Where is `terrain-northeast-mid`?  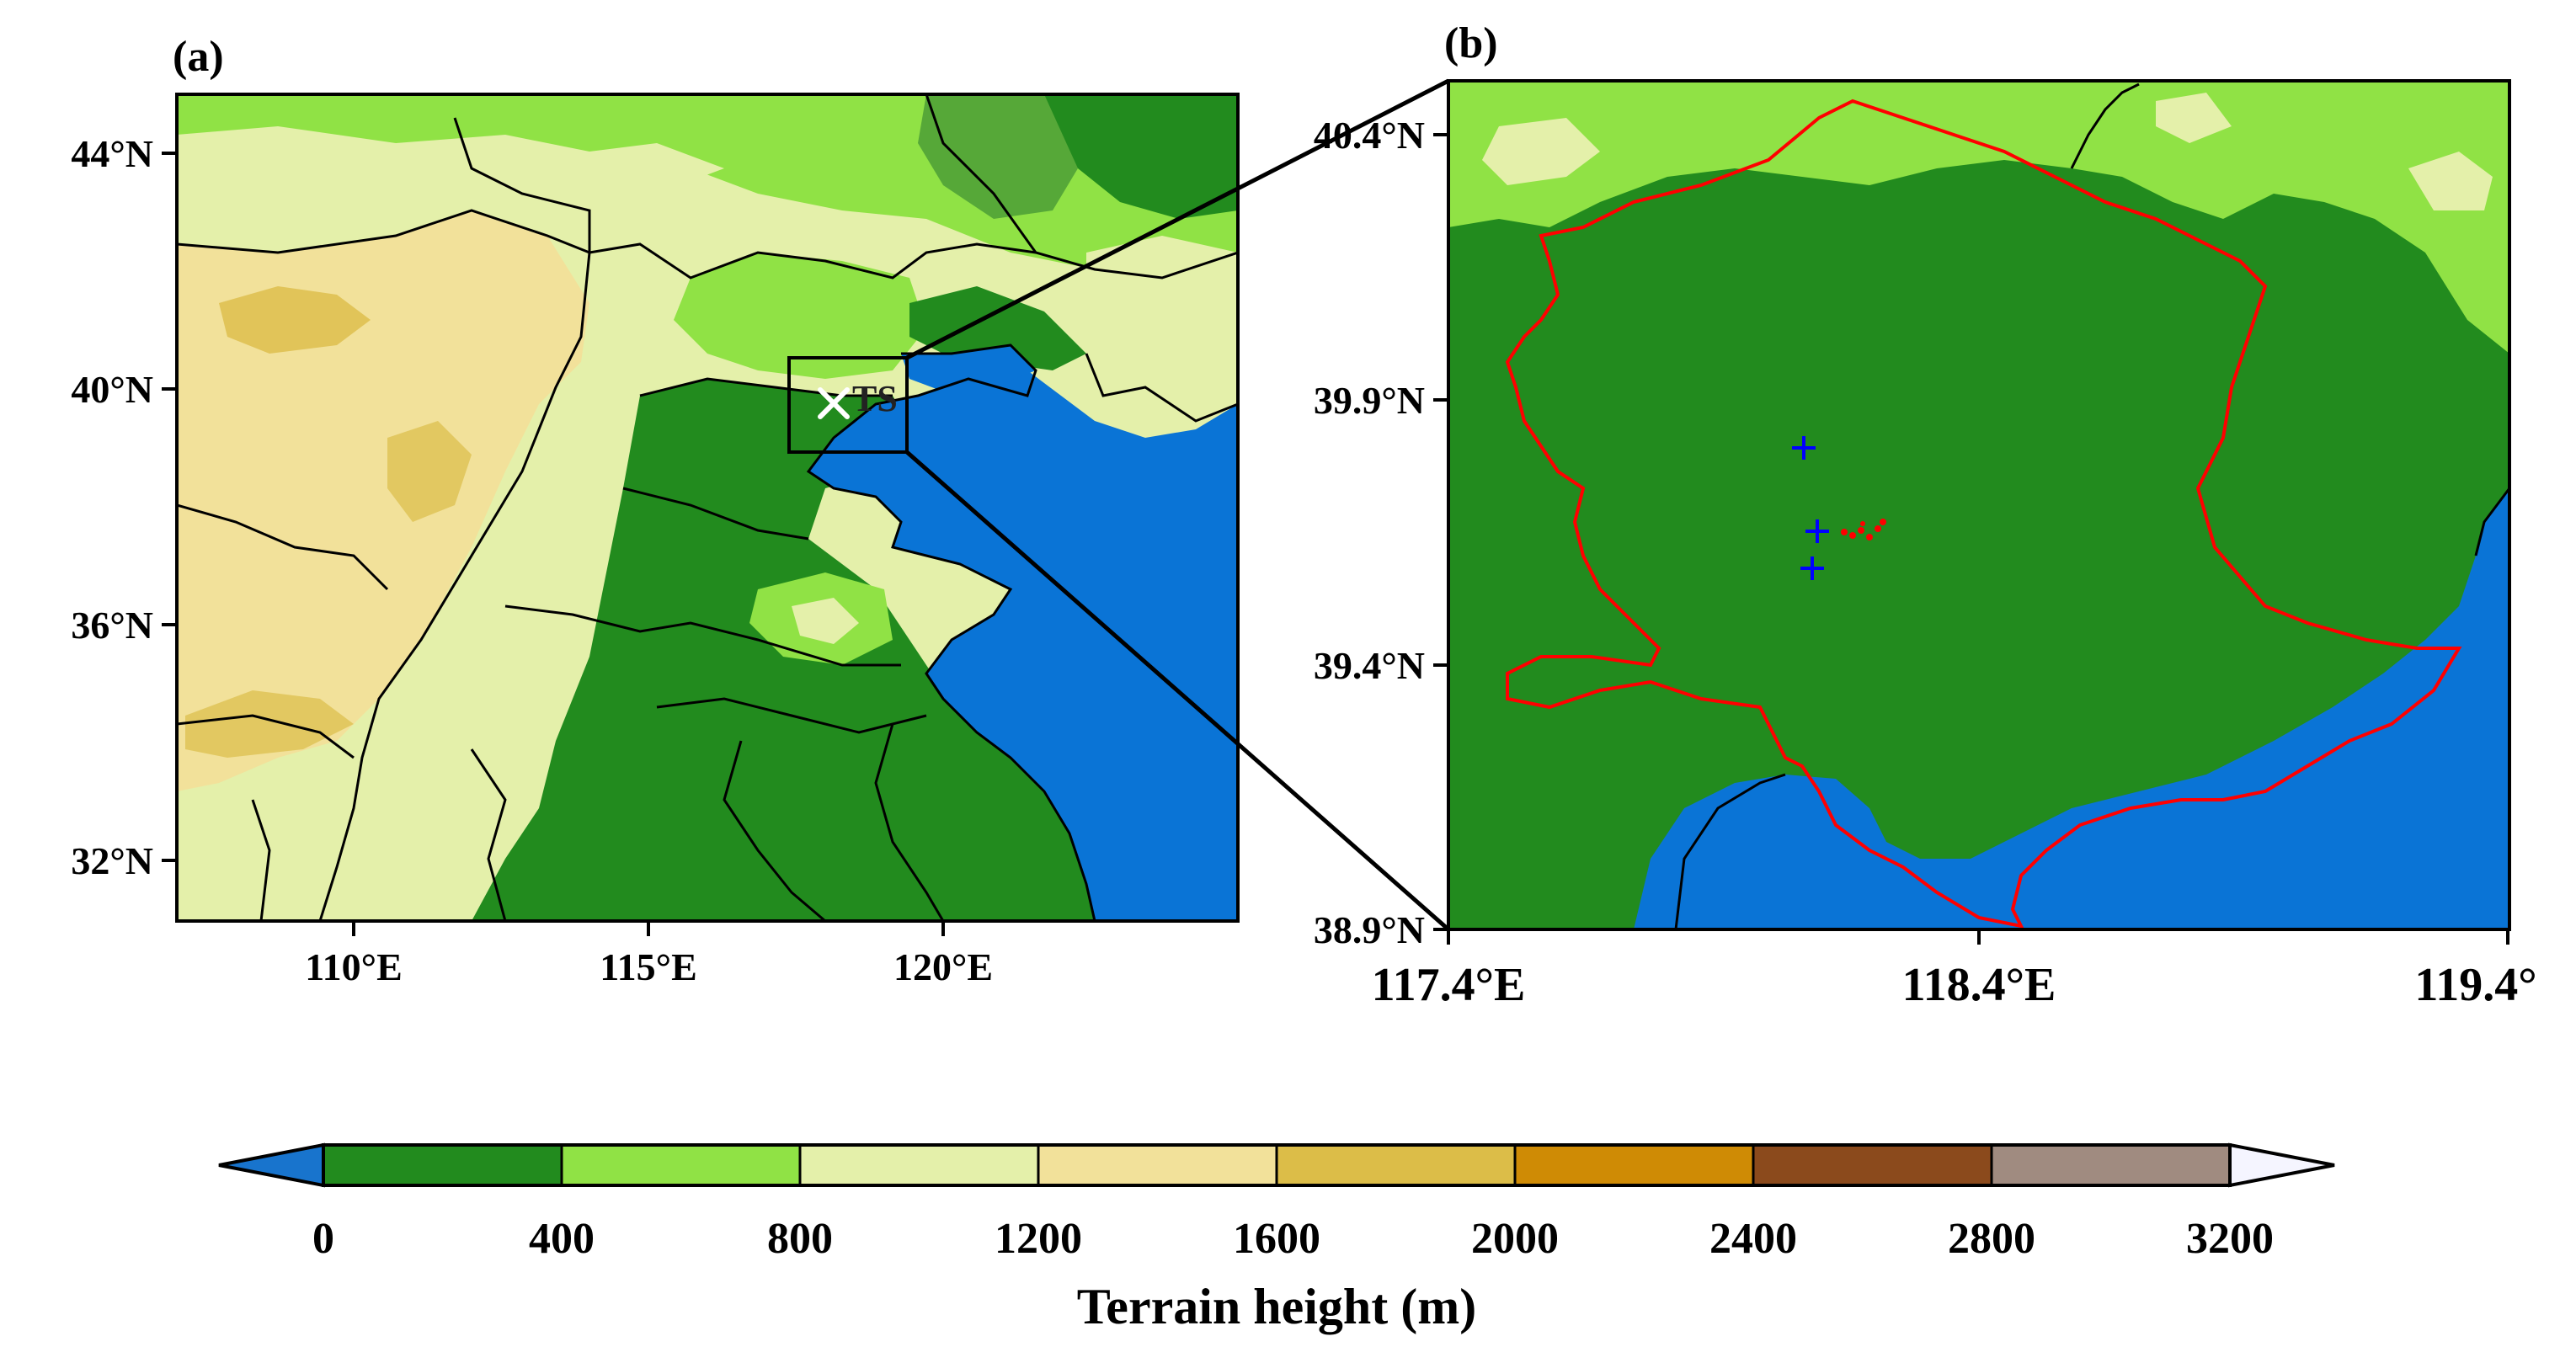 terrain-northeast-mid is located at coordinates (998, 156).